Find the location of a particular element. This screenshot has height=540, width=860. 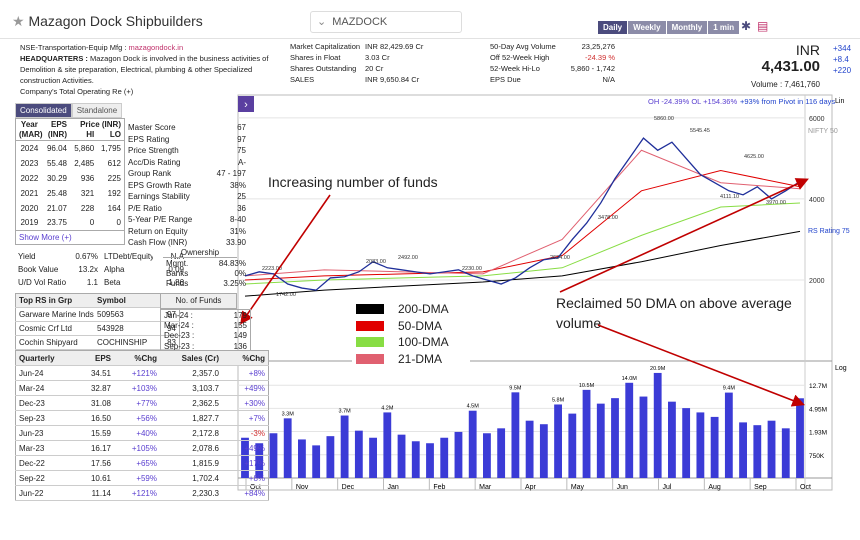

row: Sep-23 16.50 +56% 1,827.7 +7% is located at coordinates (142, 418).